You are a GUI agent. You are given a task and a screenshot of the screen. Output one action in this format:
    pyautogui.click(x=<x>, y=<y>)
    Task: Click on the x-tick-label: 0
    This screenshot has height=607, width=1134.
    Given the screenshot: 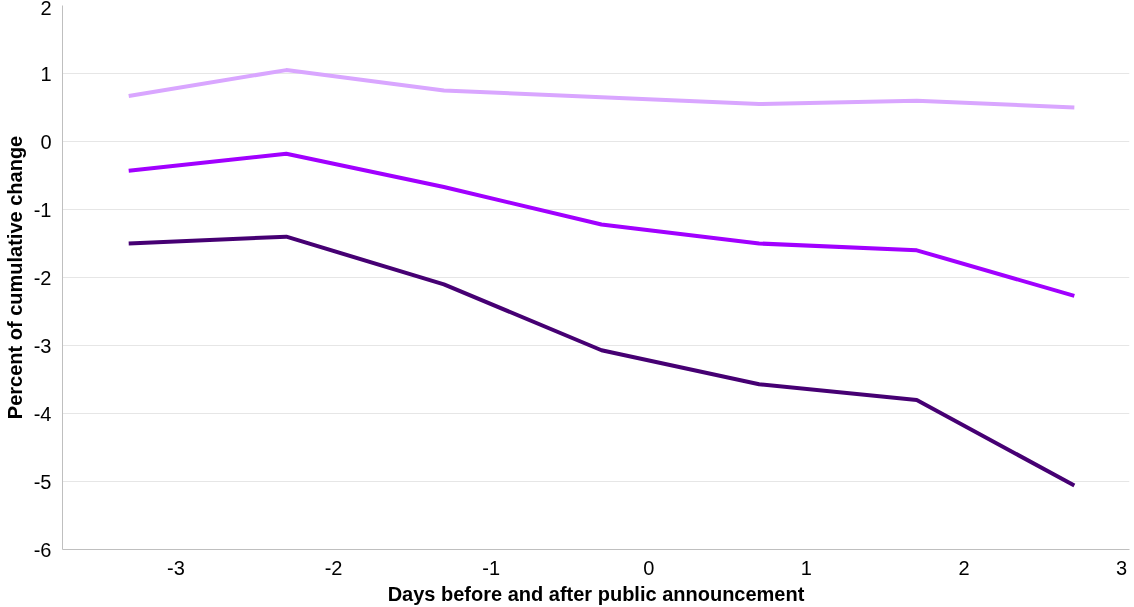 What is the action you would take?
    pyautogui.click(x=649, y=567)
    